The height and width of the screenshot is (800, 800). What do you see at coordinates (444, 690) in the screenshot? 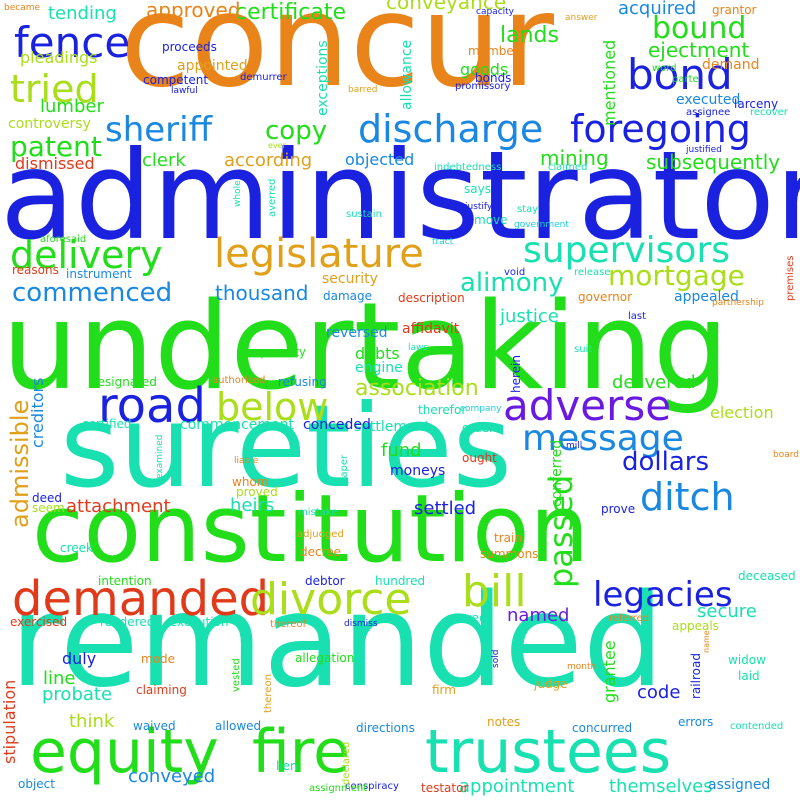
I see `cloud-word: firm` at bounding box center [444, 690].